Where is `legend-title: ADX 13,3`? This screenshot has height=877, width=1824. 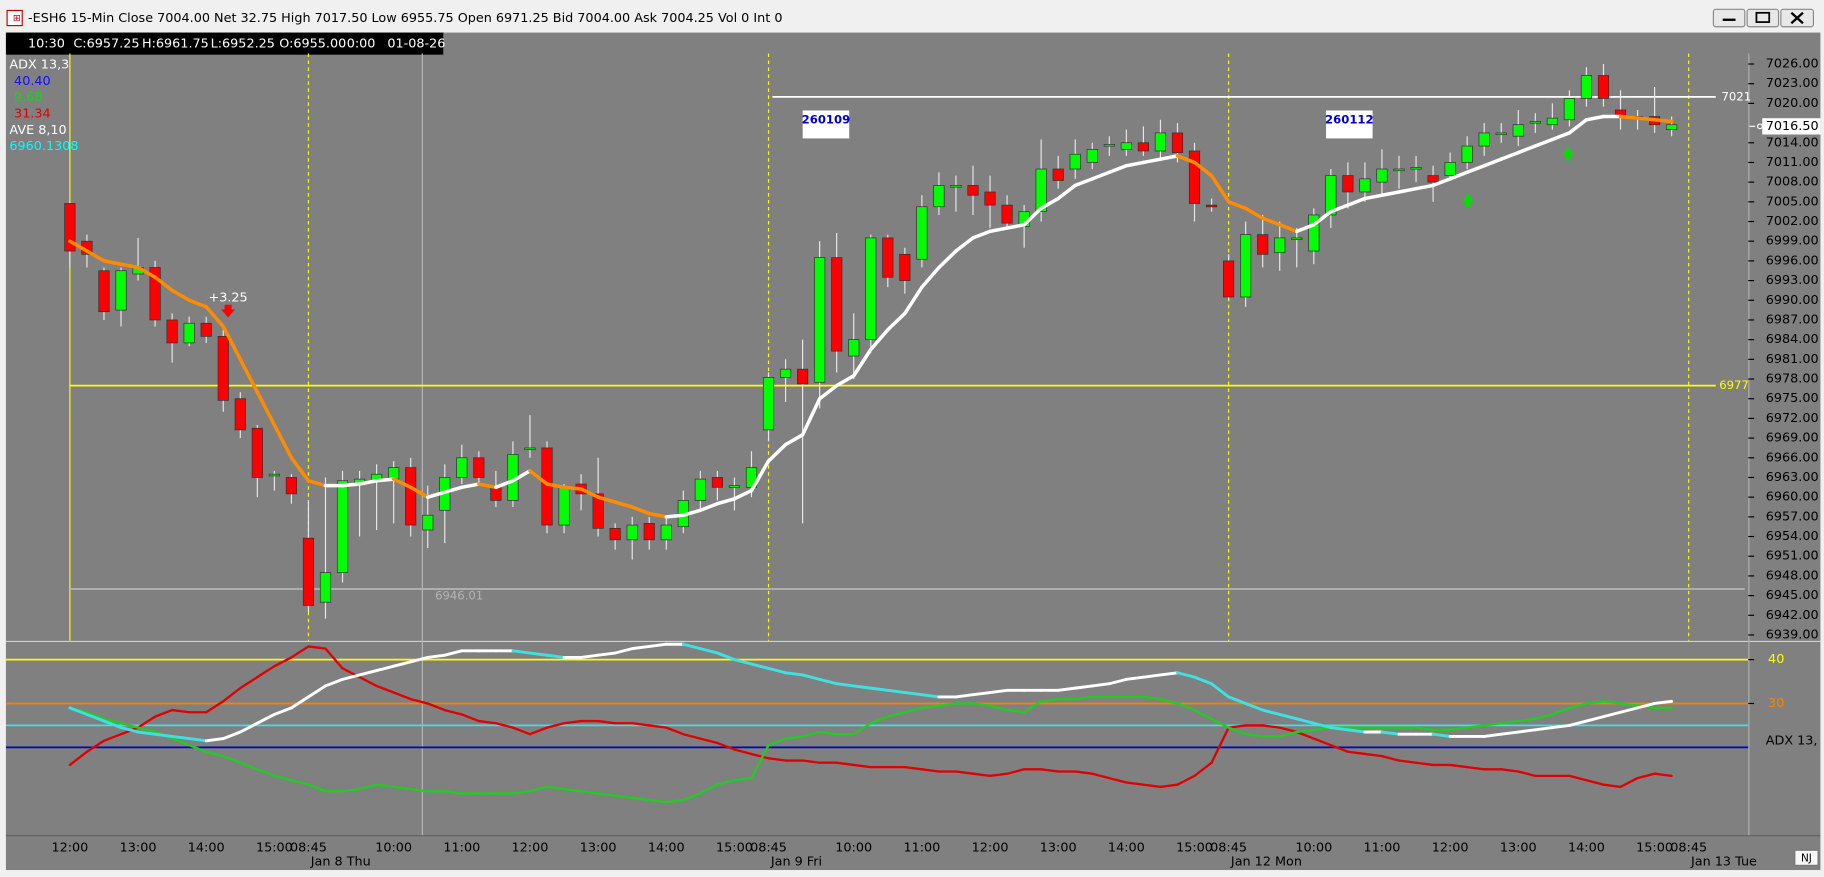
legend-title: ADX 13,3 is located at coordinates (39, 65).